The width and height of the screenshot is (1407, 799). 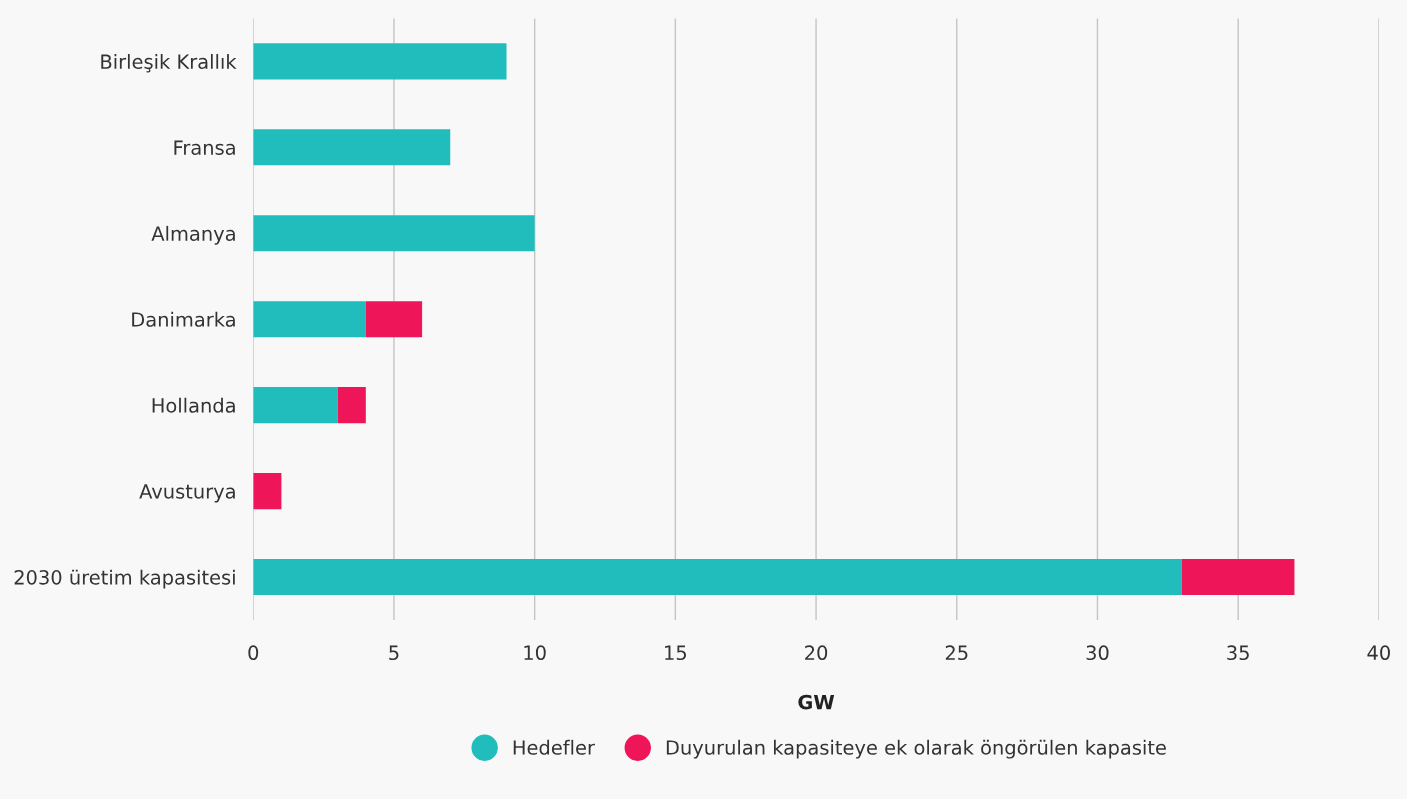 What do you see at coordinates (169, 63) in the screenshot?
I see `y-tick-label: Birleşik Krallık` at bounding box center [169, 63].